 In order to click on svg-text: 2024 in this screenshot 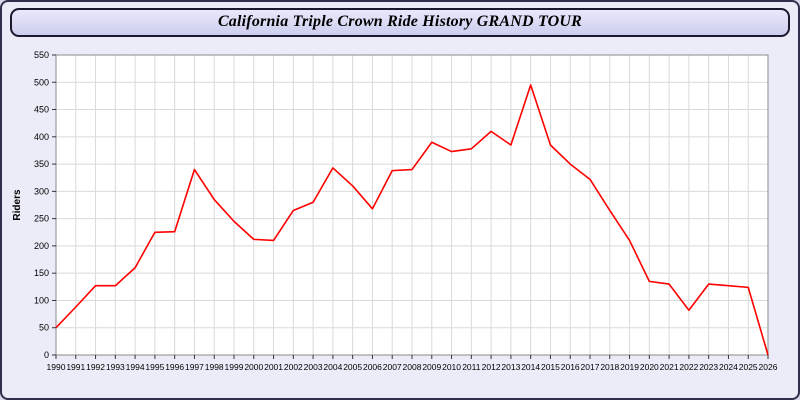, I will do `click(728, 367)`.